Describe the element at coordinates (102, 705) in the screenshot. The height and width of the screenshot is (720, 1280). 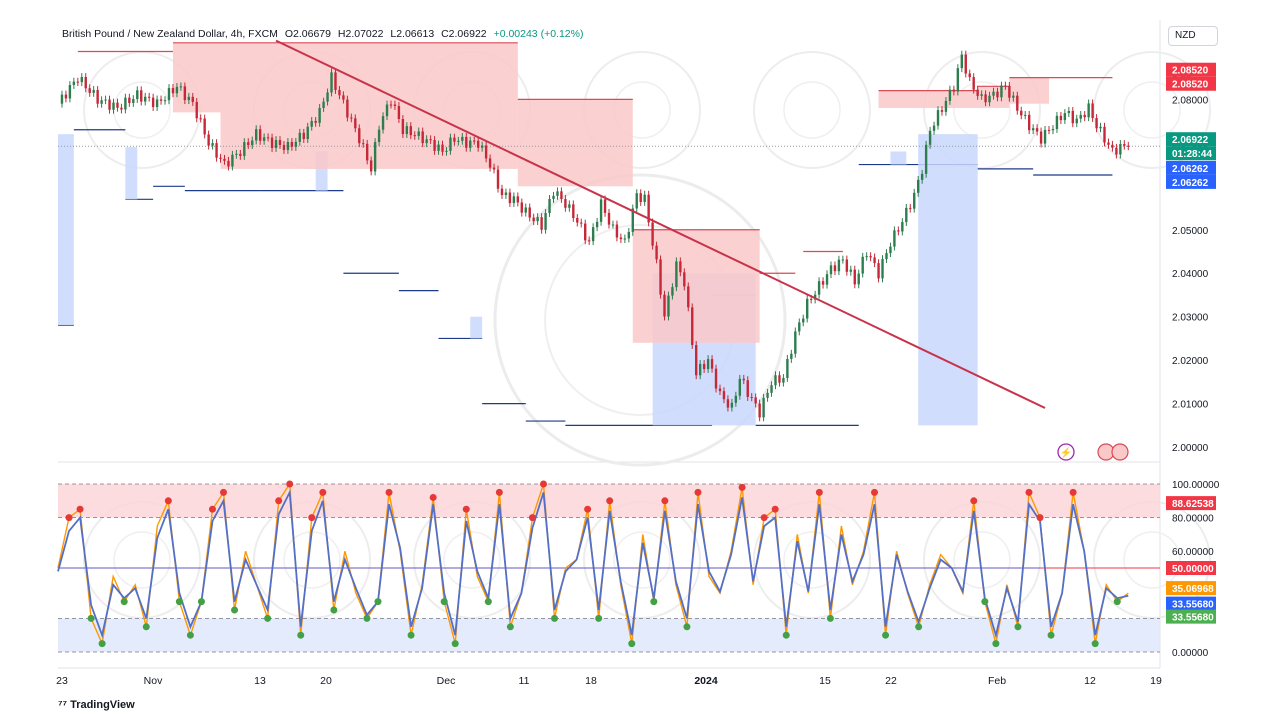
I see `brand-name: TradingView` at that location.